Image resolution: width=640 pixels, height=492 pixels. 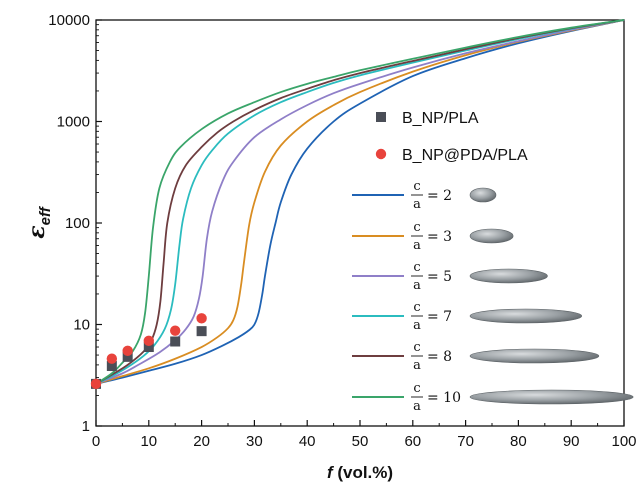 I want to click on x-tick-label: 70, so click(x=465, y=441).